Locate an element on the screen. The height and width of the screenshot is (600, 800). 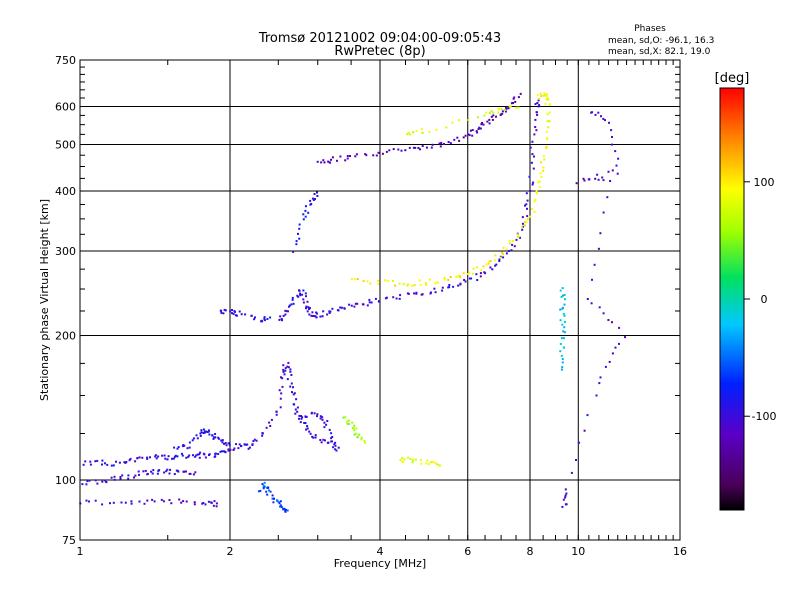
y-tick-label: 750 is located at coordinates (65, 60).